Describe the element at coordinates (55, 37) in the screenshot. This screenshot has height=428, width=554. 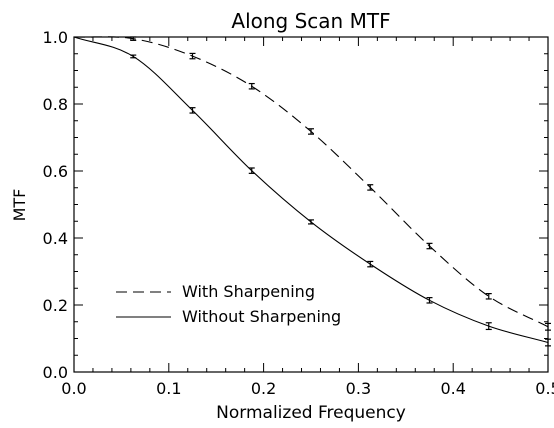
I see `y-tick-label: 1.0` at that location.